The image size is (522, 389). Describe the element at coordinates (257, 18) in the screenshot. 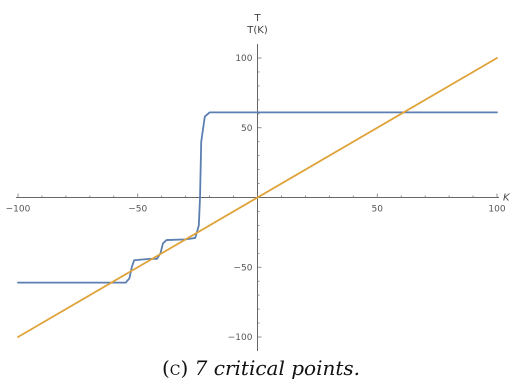

I see `y-axis-title: T` at that location.